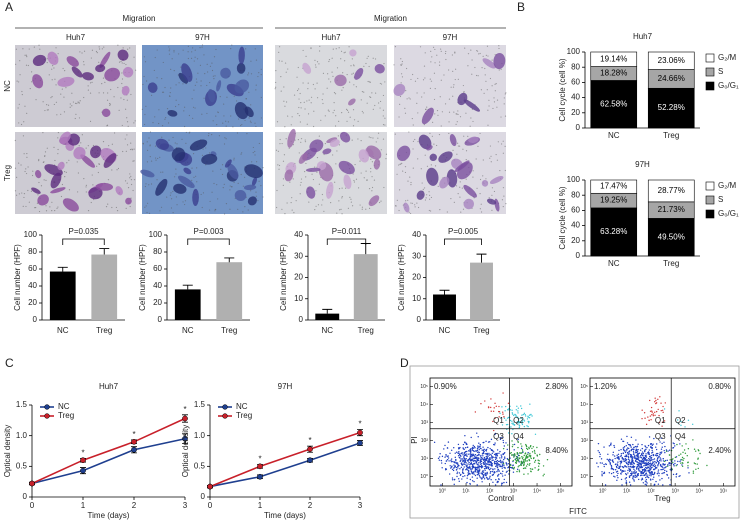 Image resolution: width=742 pixels, height=523 pixels. Describe the element at coordinates (285, 465) in the screenshot. I see `series-line` at that location.